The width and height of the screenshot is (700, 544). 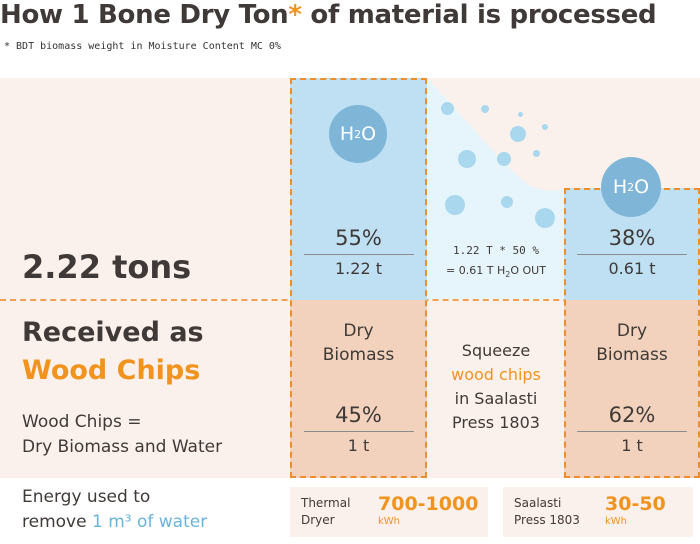 I want to click on thermal-dryer-value: 700-1000, so click(x=428, y=504).